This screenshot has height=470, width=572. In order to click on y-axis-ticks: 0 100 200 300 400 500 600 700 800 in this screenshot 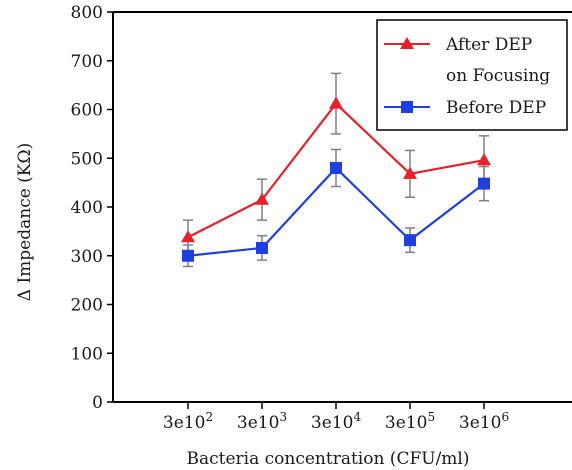, I will do `click(92, 208)`.